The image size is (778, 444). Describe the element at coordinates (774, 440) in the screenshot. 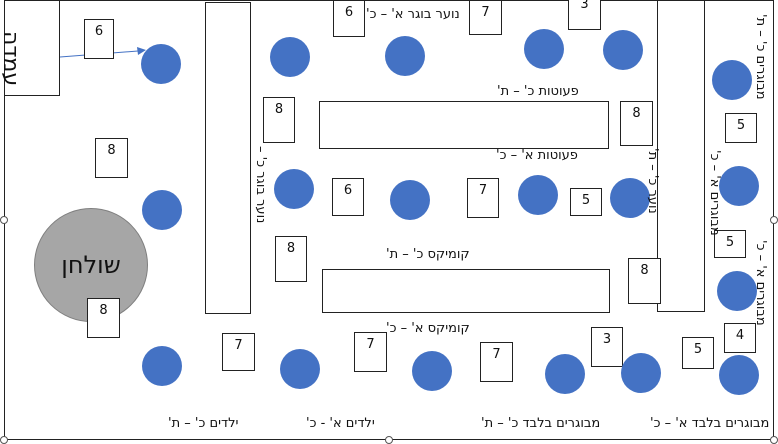

I see `resize-handle-bottom-right` at that location.